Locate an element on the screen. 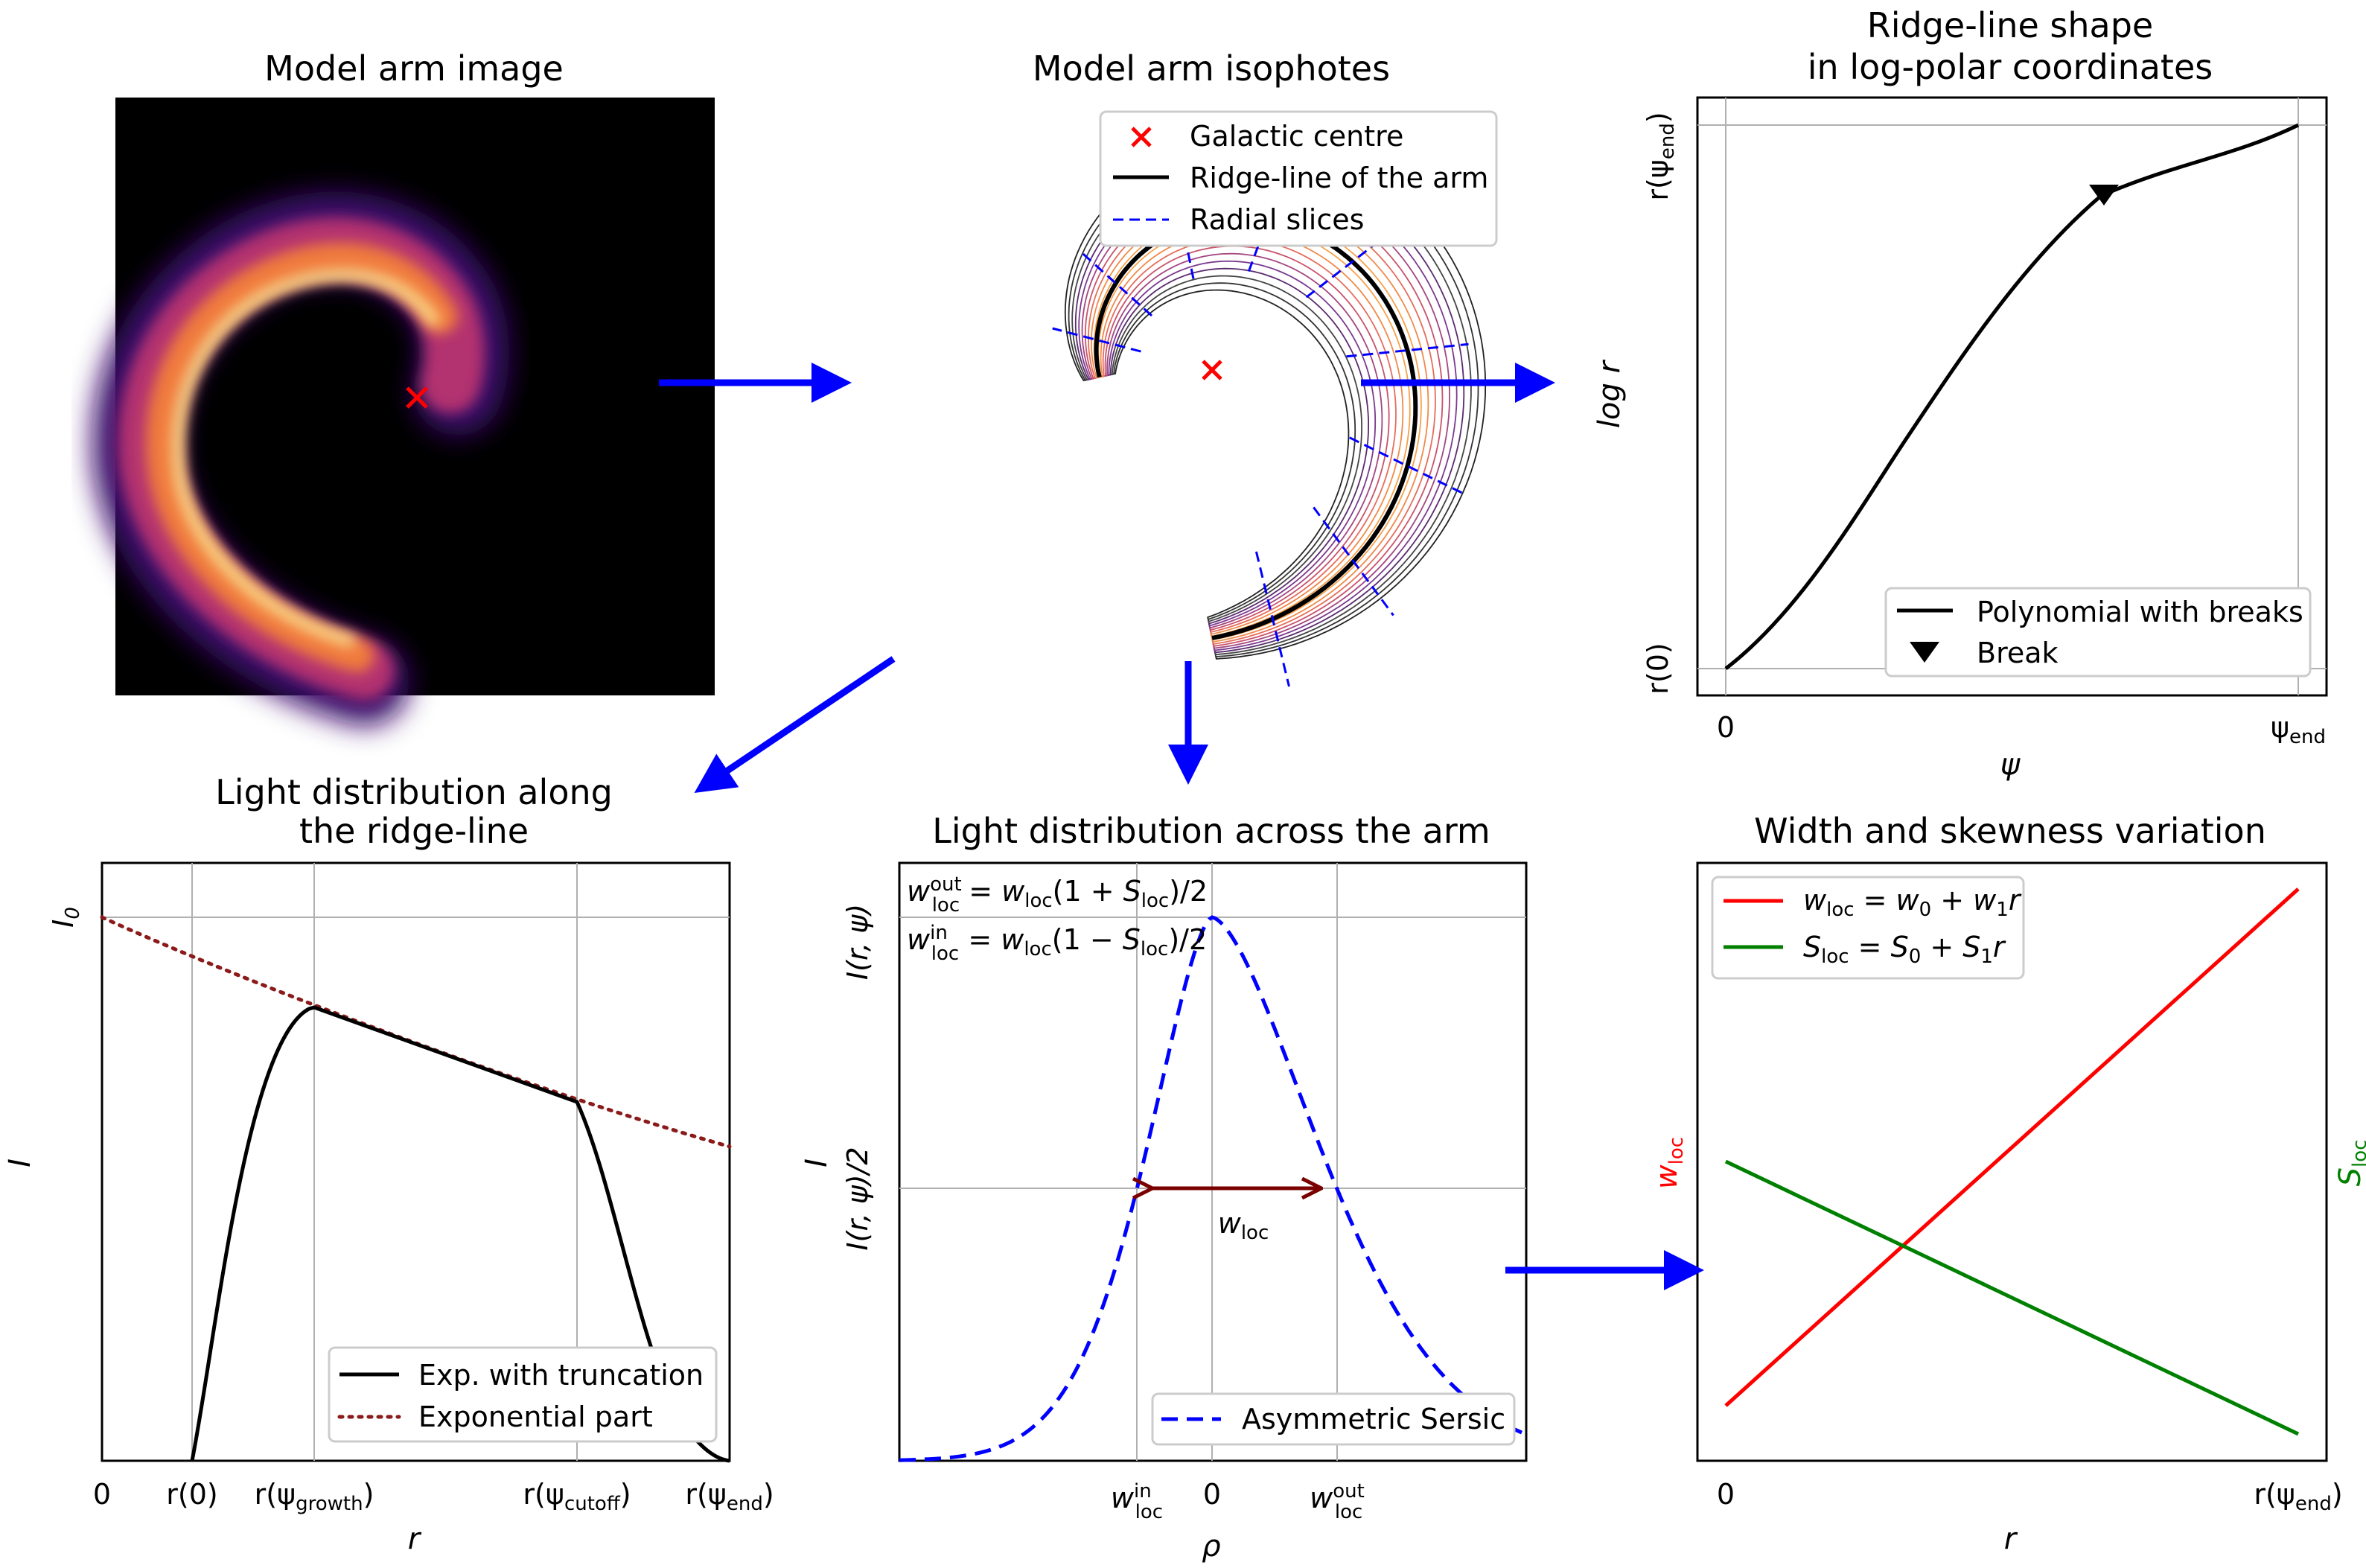 This screenshot has height=1568, width=2366. along-xtick-0: 0 is located at coordinates (102, 1494).